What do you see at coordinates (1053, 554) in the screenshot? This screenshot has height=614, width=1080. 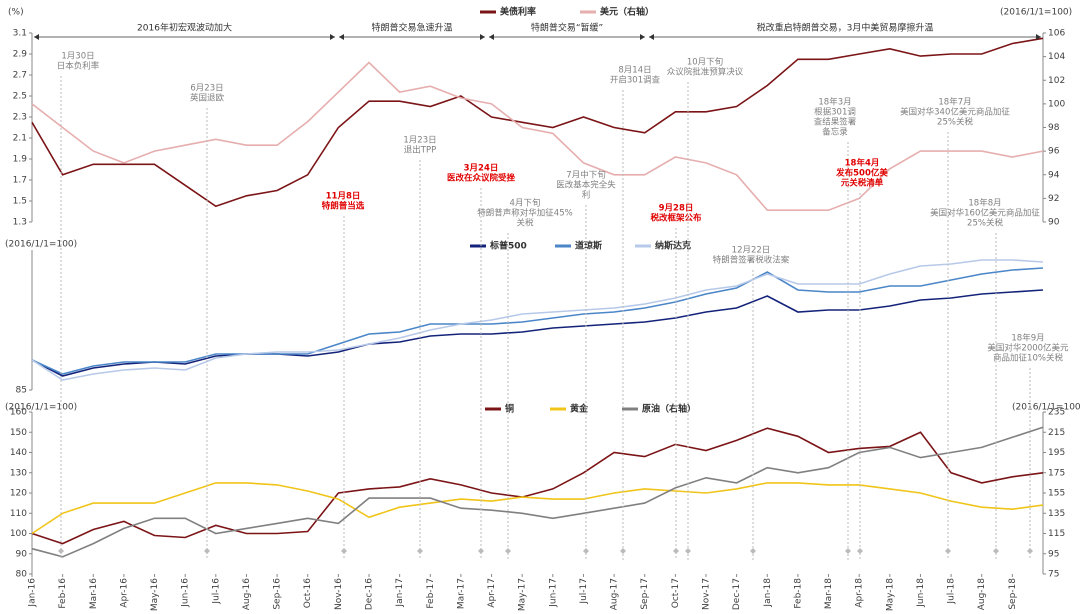 I see `y2-tick-label: 95` at bounding box center [1053, 554].